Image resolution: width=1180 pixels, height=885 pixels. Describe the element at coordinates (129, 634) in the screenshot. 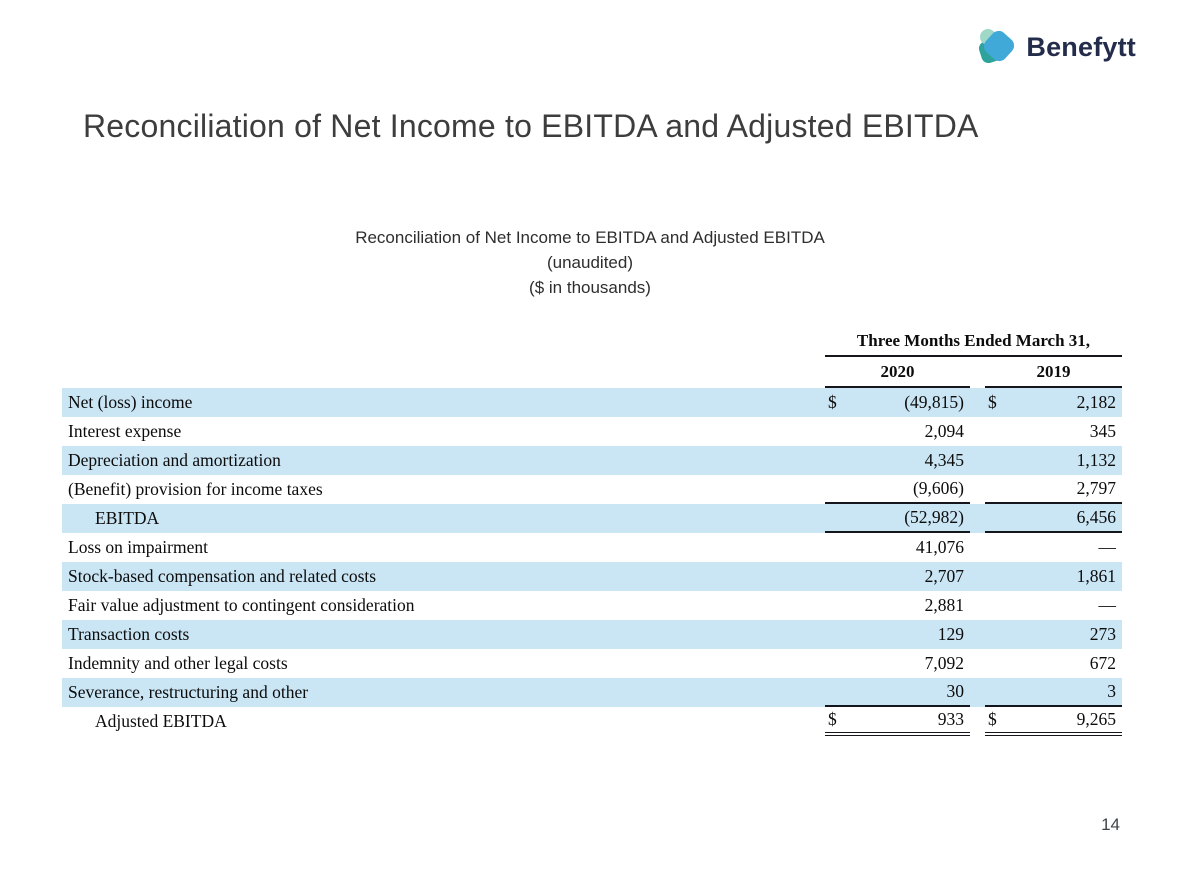

I see `row-label: Transaction costs` at that location.